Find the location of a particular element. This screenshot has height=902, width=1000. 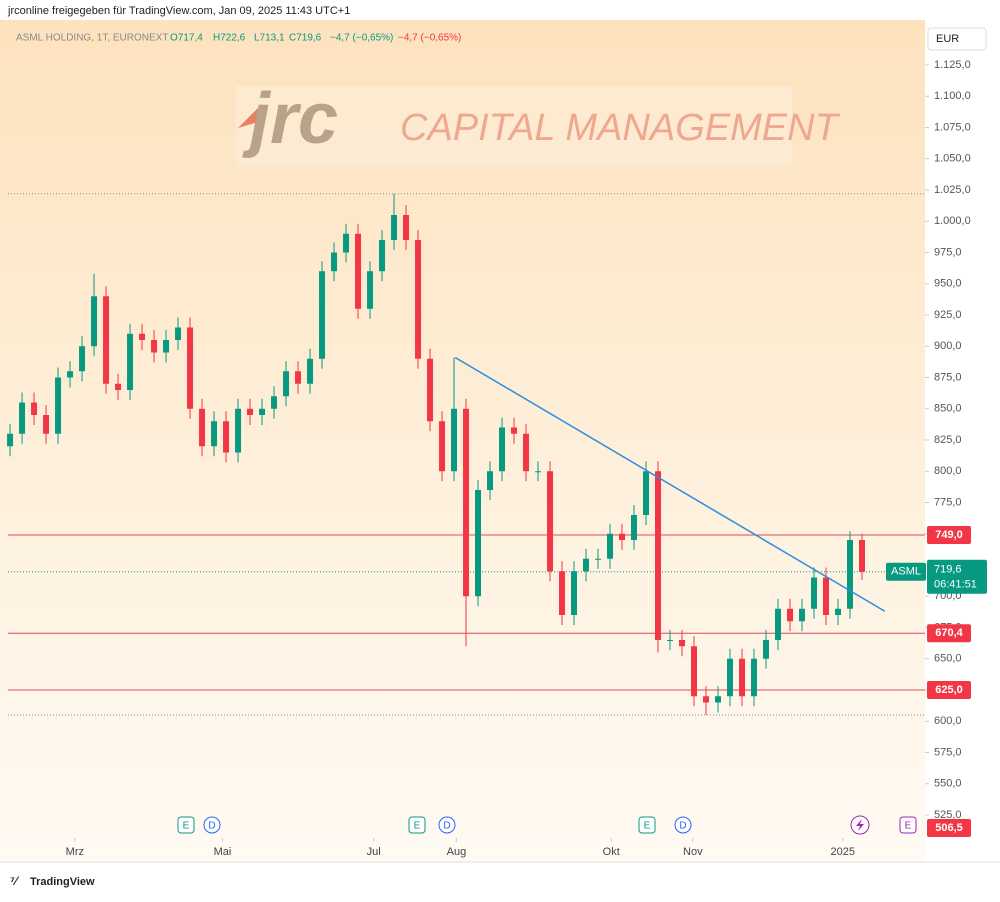

y-tick-label: 1.125,0 is located at coordinates (952, 65).